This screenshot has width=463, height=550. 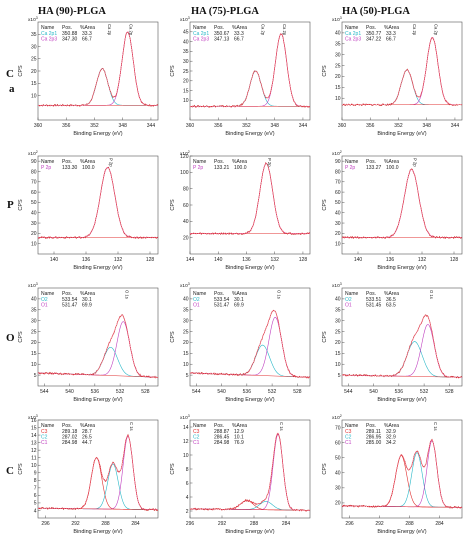 What do you see at coordinates (70, 300) in the screenshot?
I see `table-position: 533.54` at bounding box center [70, 300].